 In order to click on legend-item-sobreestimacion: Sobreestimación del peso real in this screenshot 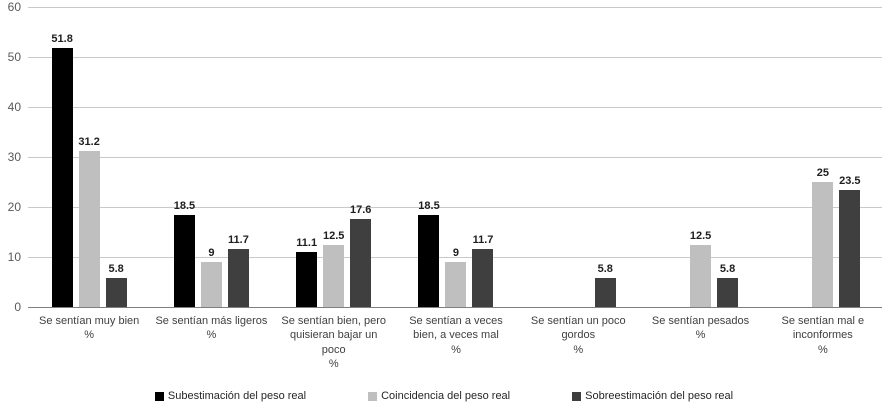, I will do `click(652, 396)`.